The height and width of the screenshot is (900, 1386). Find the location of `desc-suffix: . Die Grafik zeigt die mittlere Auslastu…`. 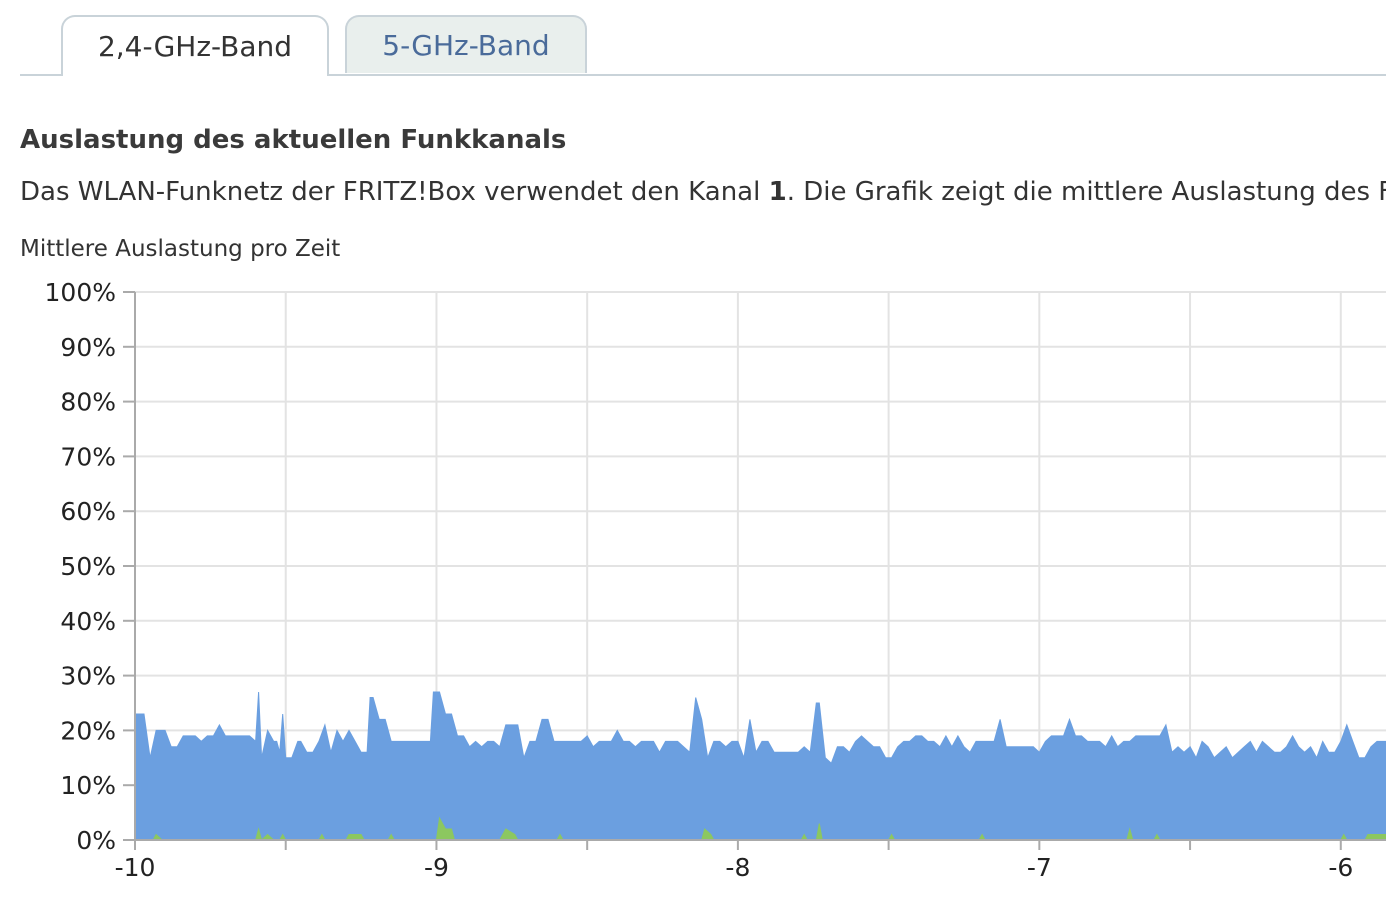

desc-suffix: . Die Grafik zeigt die mittlere Auslastu… is located at coordinates (1086, 192).